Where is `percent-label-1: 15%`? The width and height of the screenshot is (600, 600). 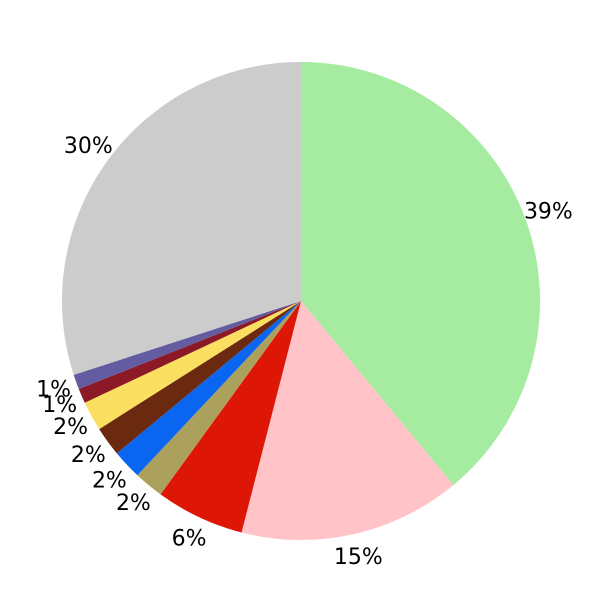
percent-label-1: 15% is located at coordinates (358, 557).